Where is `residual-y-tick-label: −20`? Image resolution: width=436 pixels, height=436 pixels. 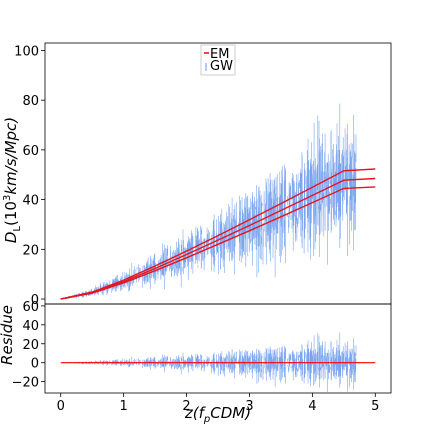 residual-y-tick-label: −20 is located at coordinates (25, 383).